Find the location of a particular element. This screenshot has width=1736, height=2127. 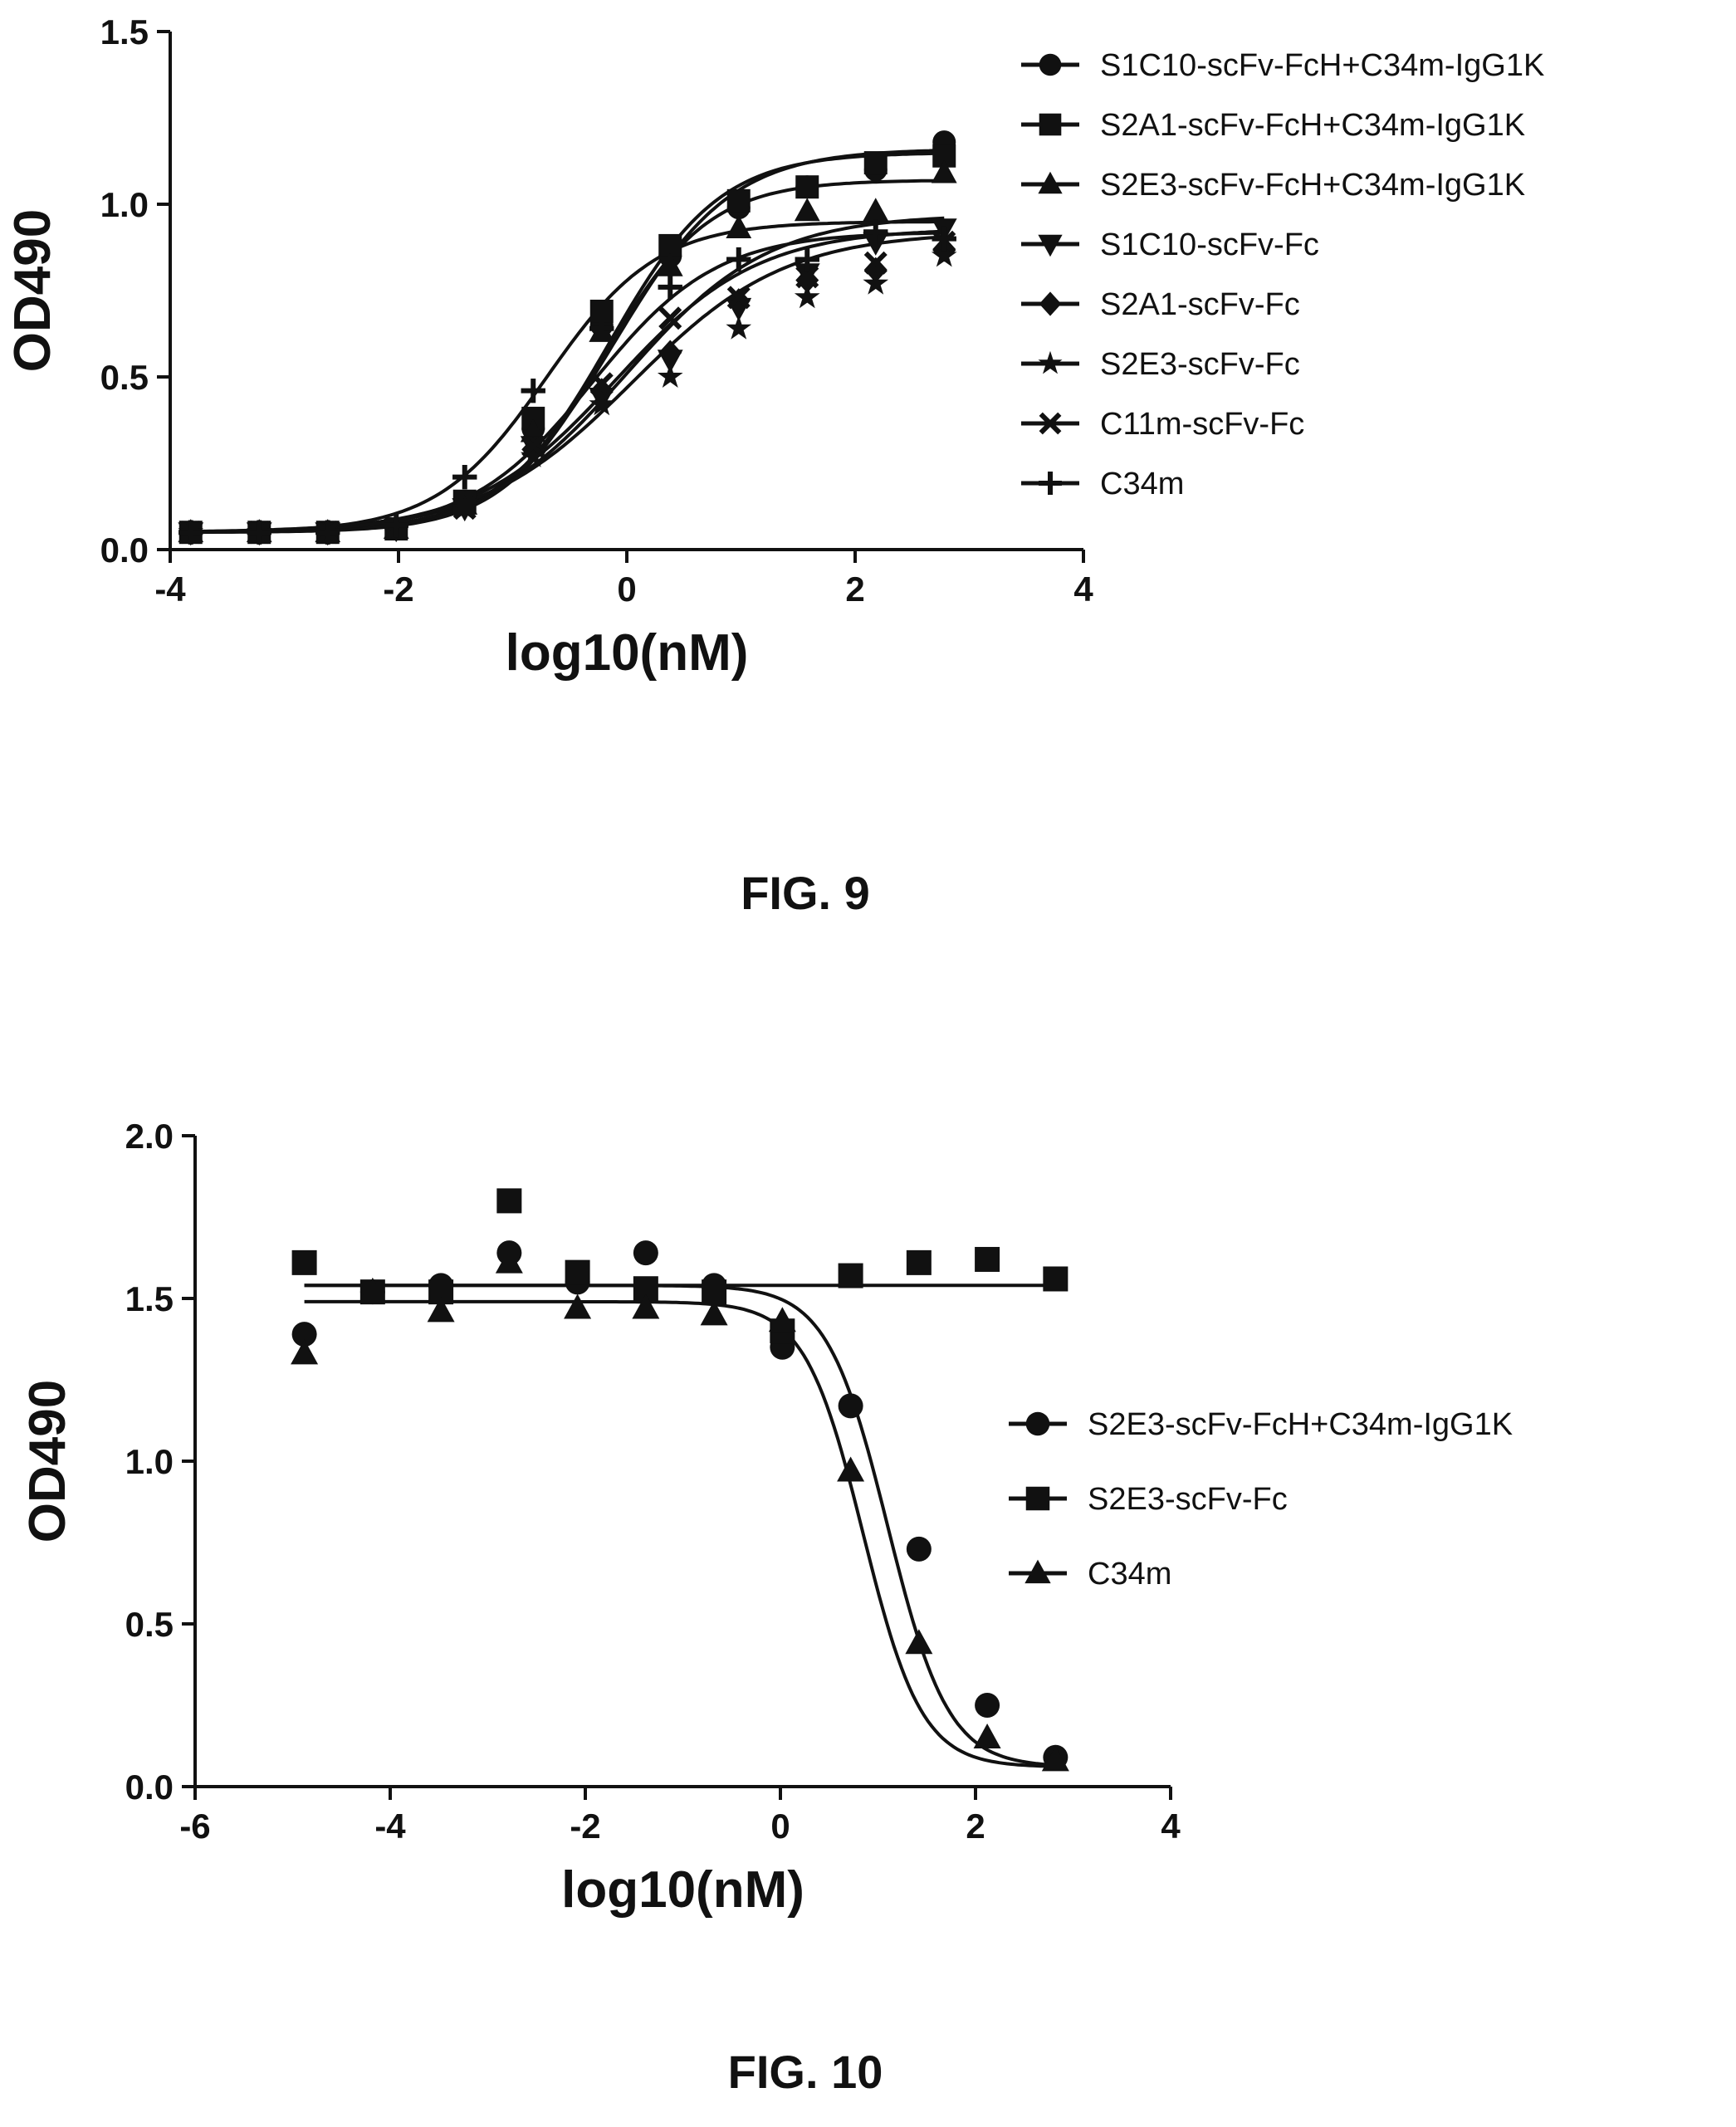

fit-curve-c11m-scfv-fc is located at coordinates (567, 382).